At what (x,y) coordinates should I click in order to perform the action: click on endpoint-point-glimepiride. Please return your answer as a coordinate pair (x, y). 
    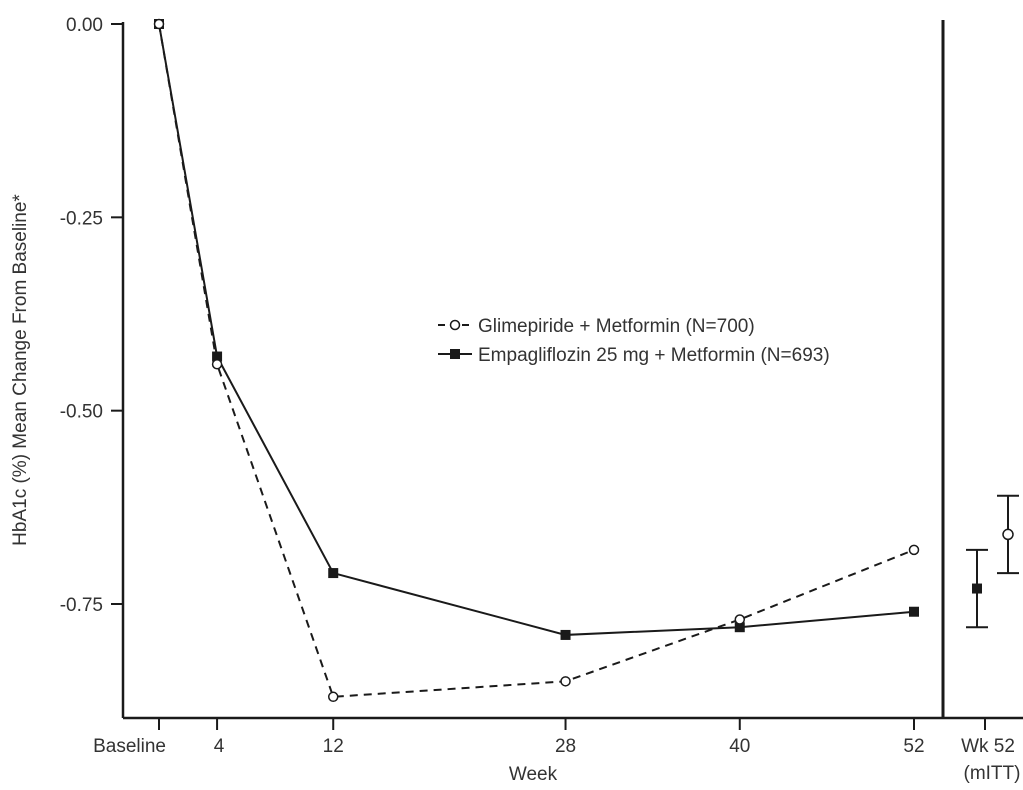
    Looking at the image, I should click on (1008, 534).